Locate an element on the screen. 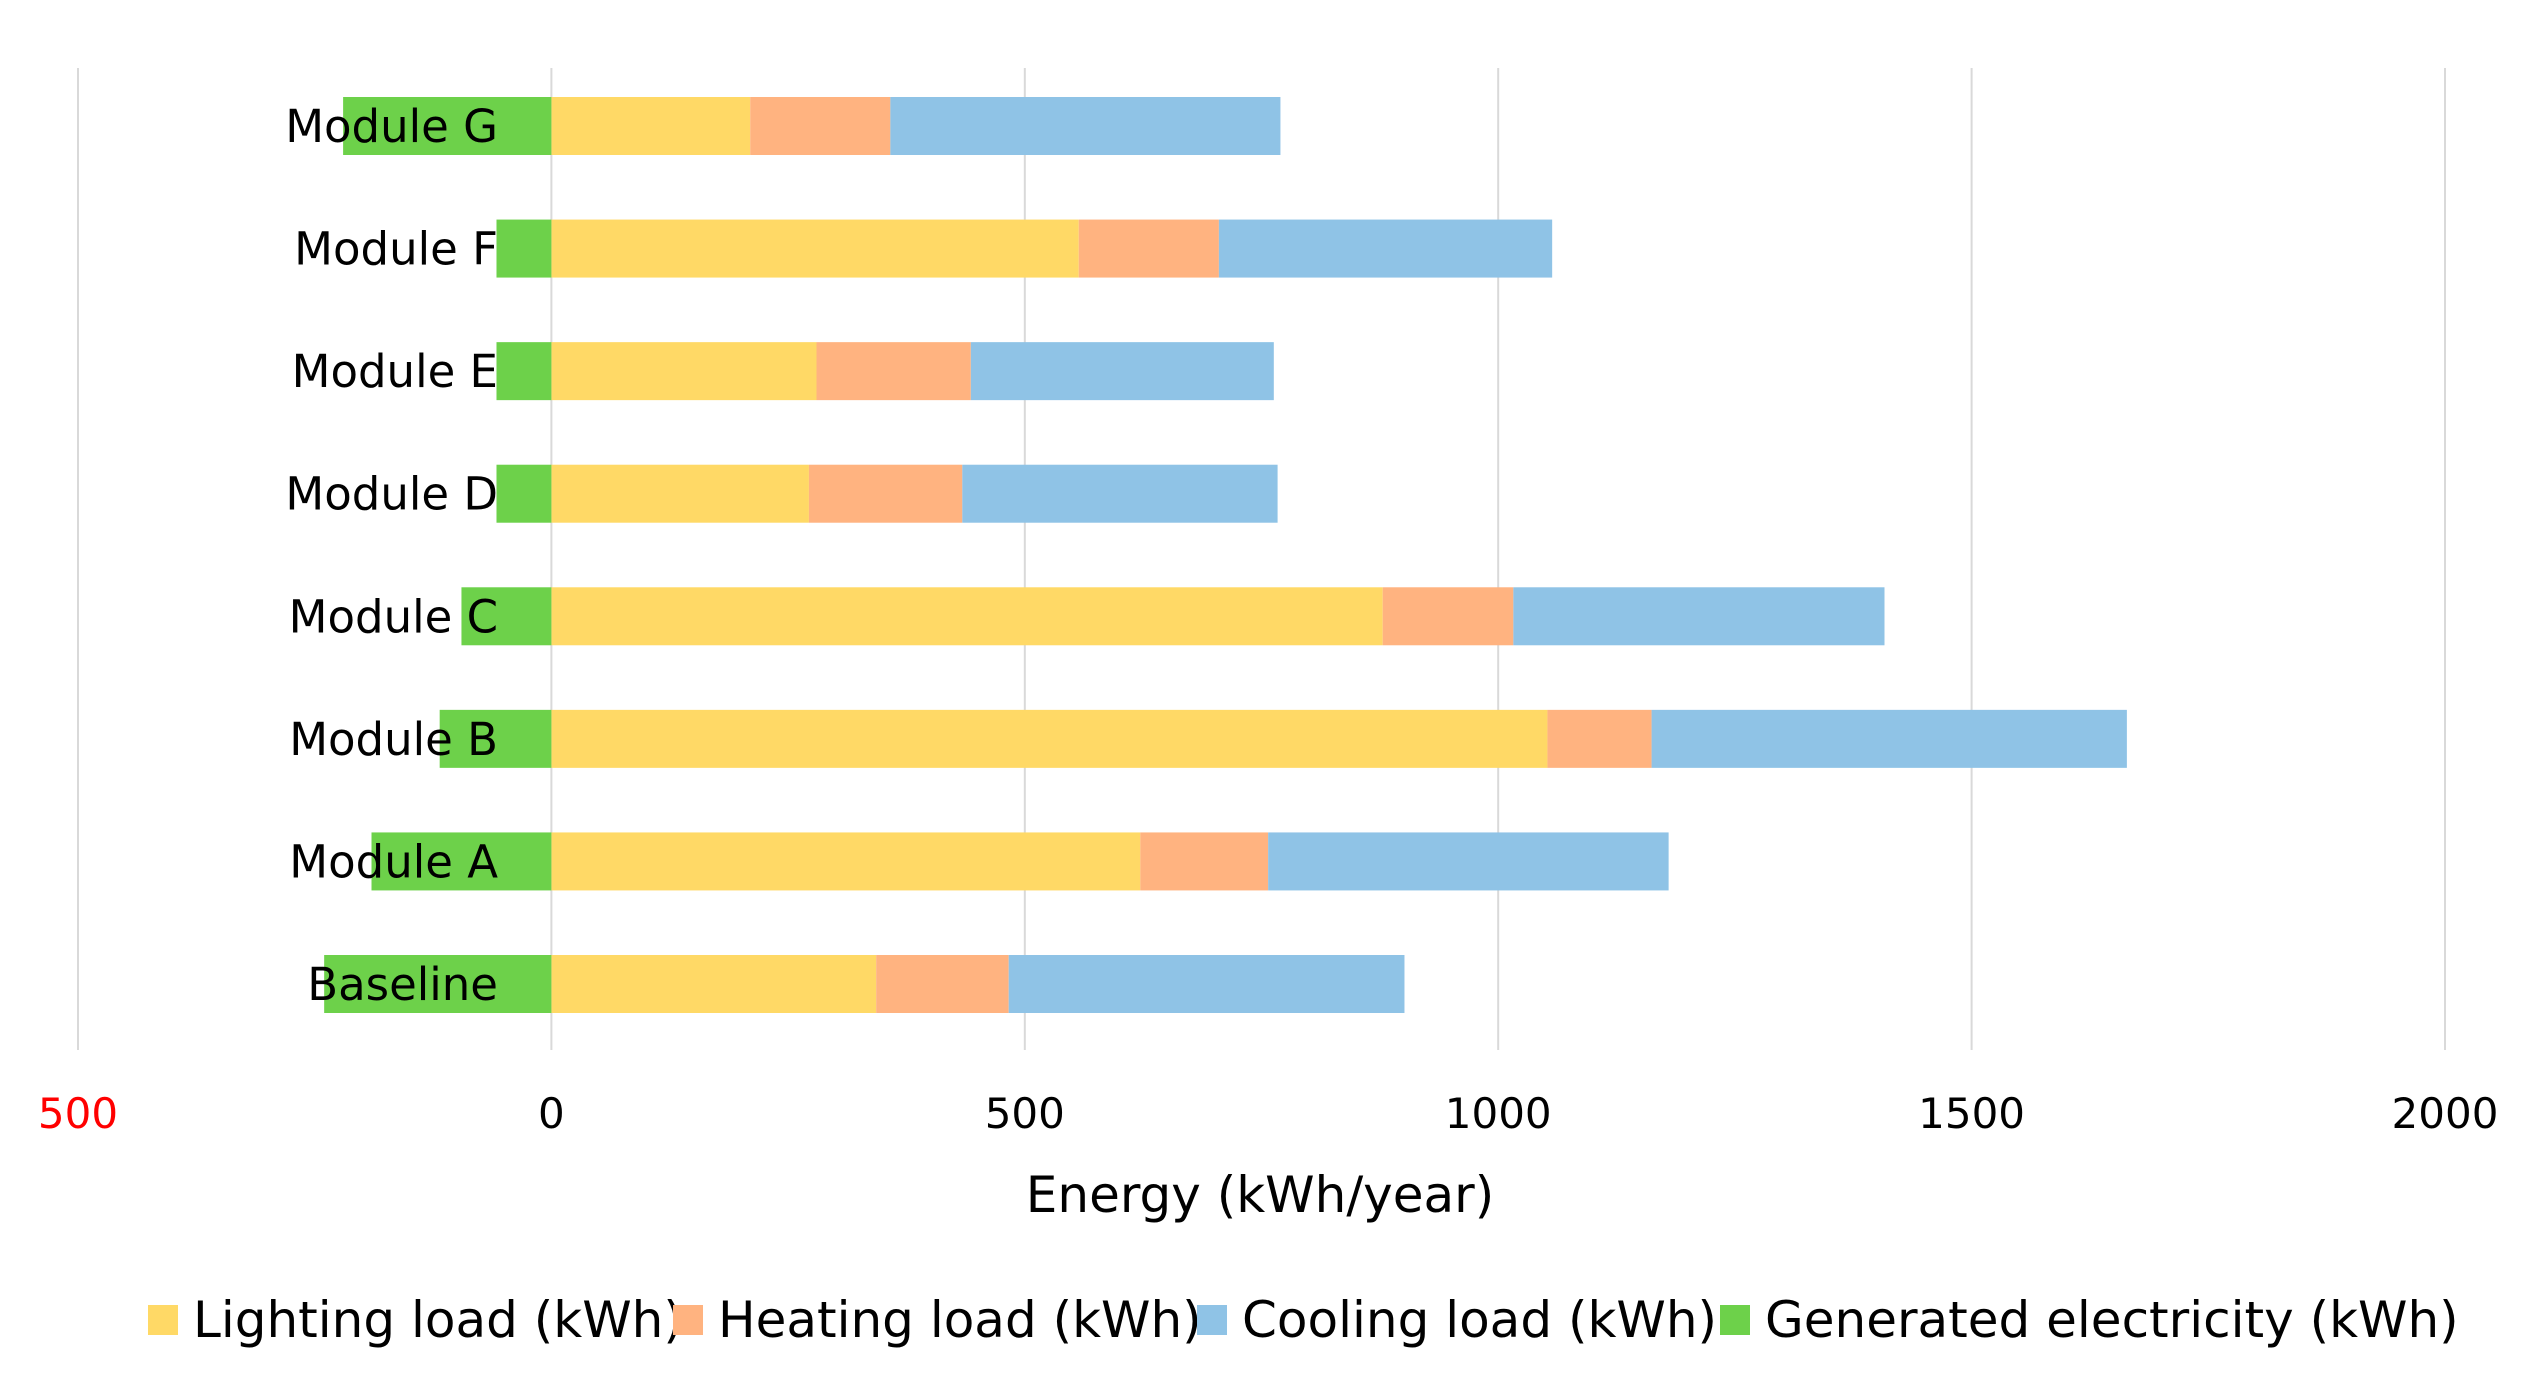  category-label: Baseline is located at coordinates (402, 984).